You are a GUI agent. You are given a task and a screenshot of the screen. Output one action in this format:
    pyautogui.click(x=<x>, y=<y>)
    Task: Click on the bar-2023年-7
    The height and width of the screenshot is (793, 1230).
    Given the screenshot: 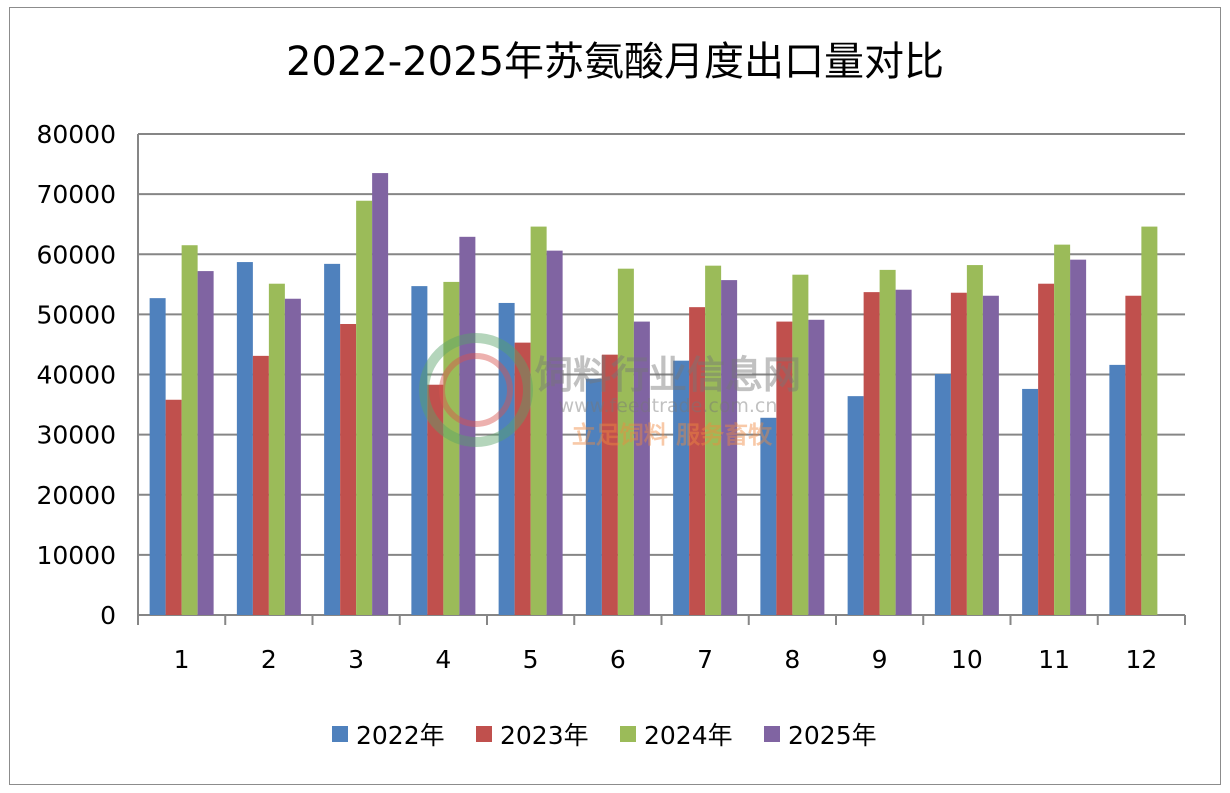 What is the action you would take?
    pyautogui.click(x=697, y=461)
    